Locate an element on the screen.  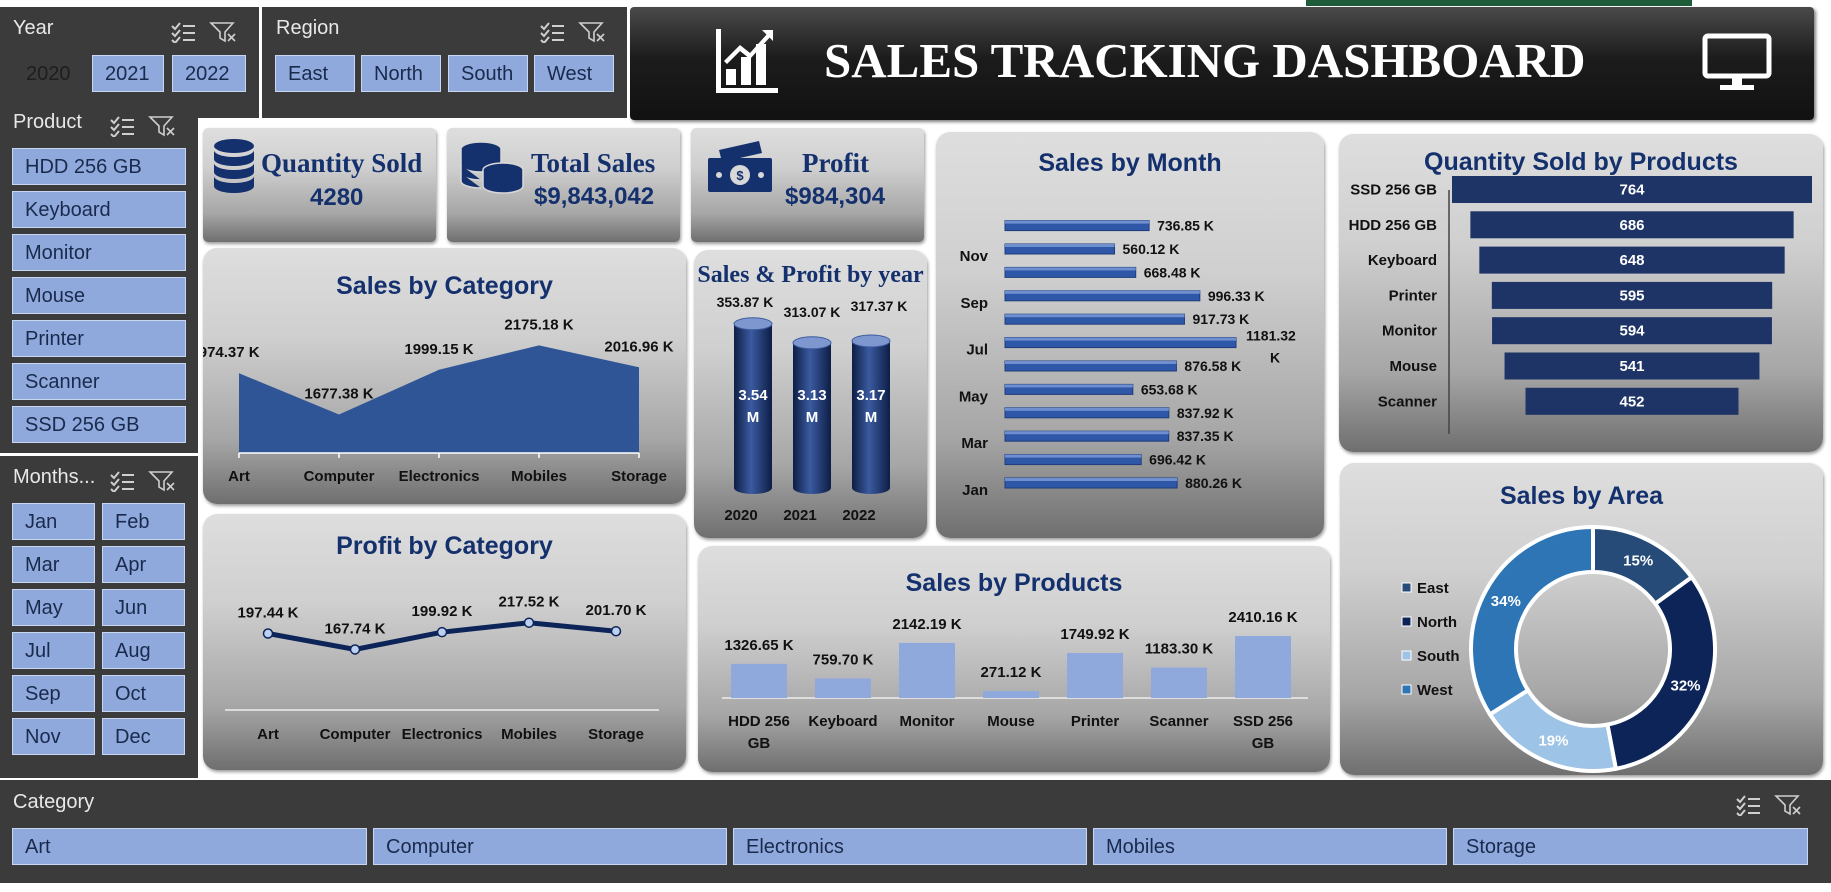
month-sep: Sep is located at coordinates (53, 693).